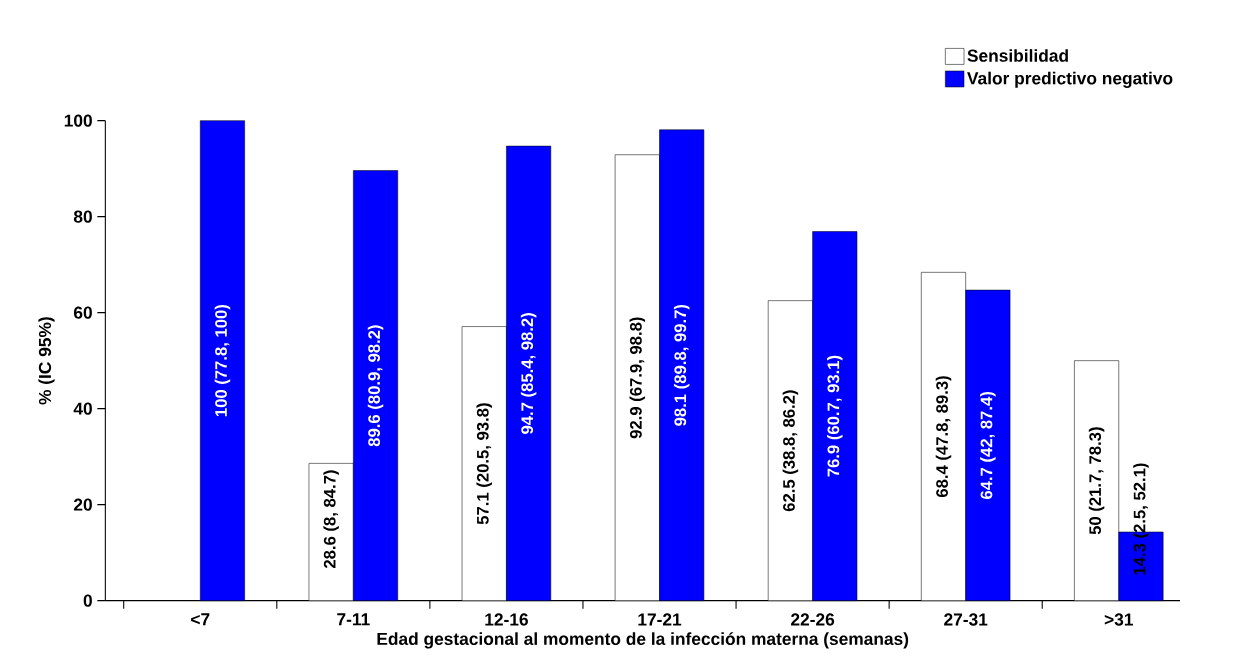  What do you see at coordinates (943, 437) in the screenshot?
I see `data-label: 68.4 (47.8, 89.3)` at bounding box center [943, 437].